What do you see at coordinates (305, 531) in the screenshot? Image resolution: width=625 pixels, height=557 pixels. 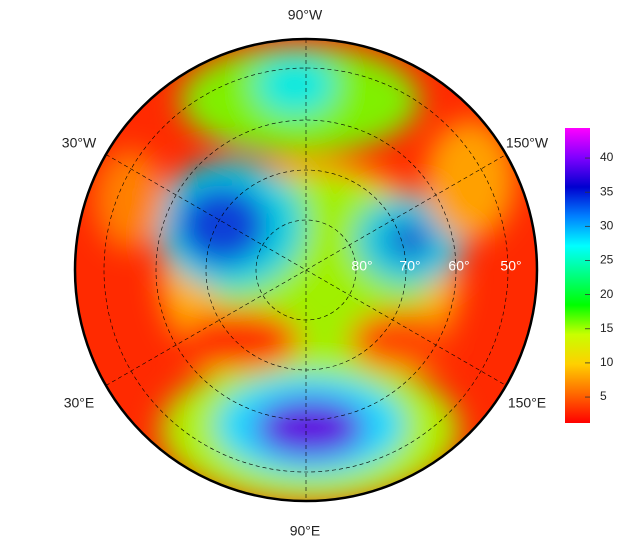 I see `longitude-label: 90°E` at bounding box center [305, 531].